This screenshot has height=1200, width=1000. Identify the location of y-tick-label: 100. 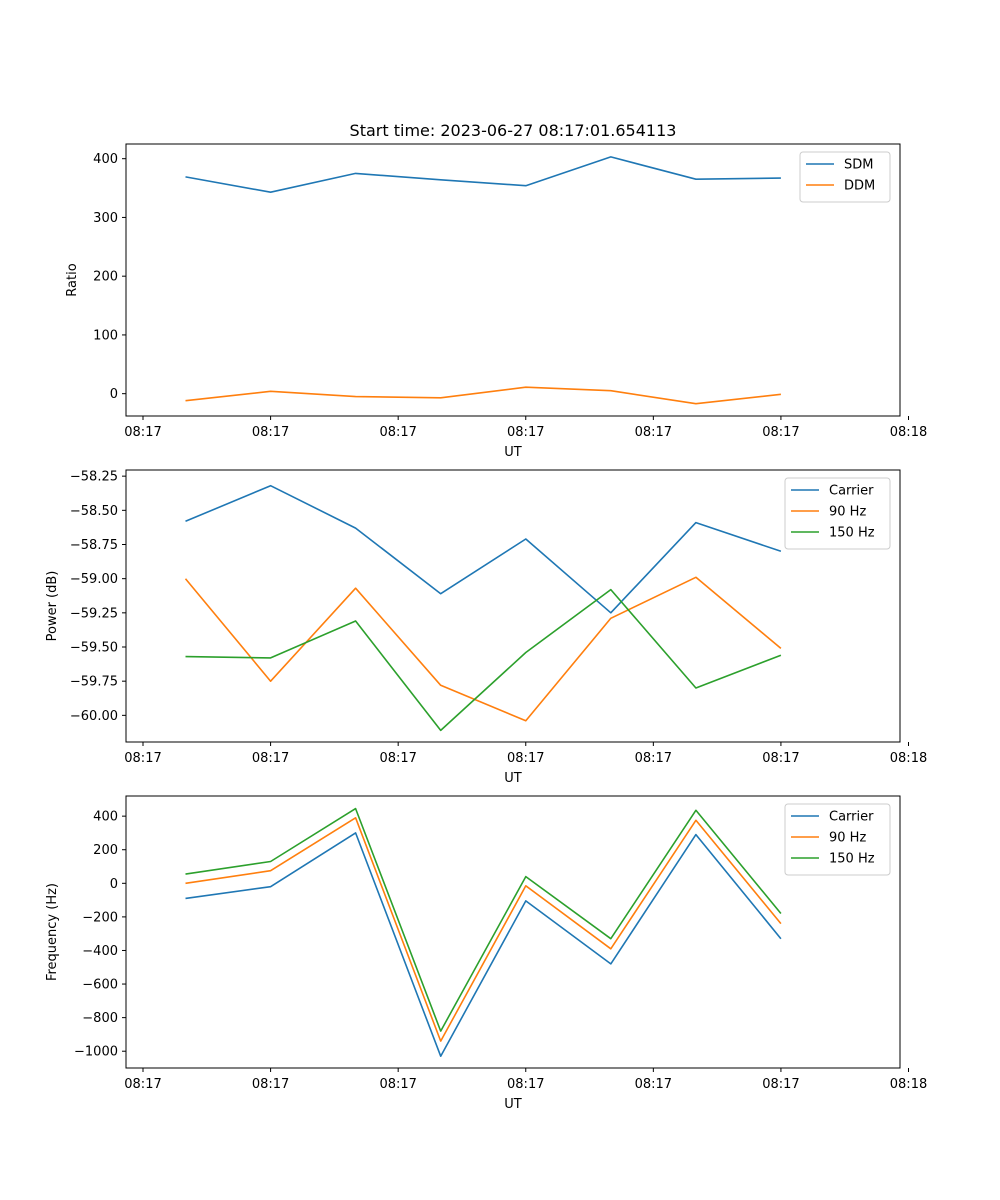
(105, 335).